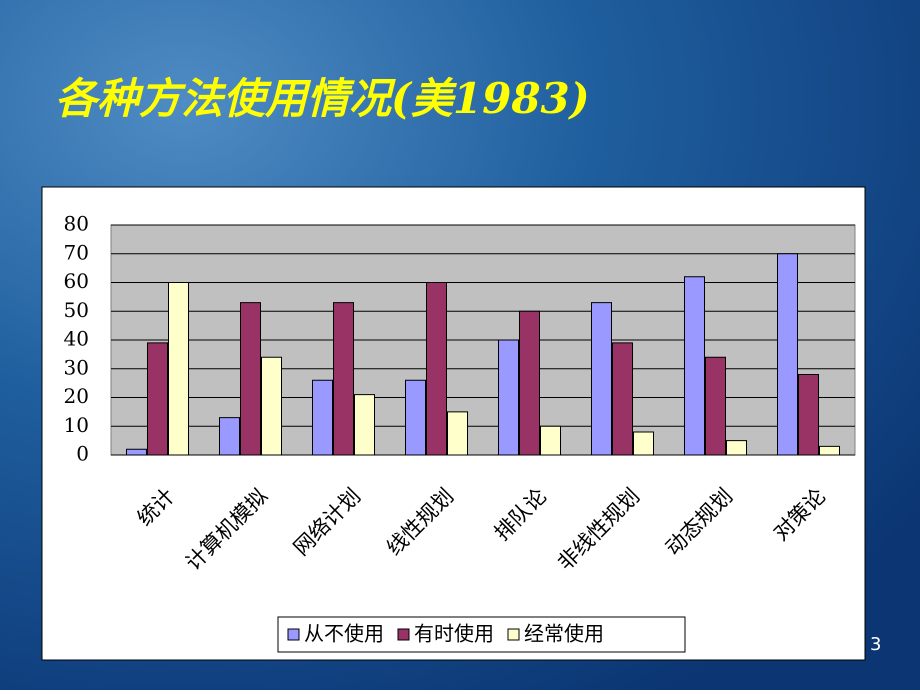 This screenshot has height=694, width=920. What do you see at coordinates (322, 98) in the screenshot?
I see `slide-title: 各种方法使用情况(美1983)` at bounding box center [322, 98].